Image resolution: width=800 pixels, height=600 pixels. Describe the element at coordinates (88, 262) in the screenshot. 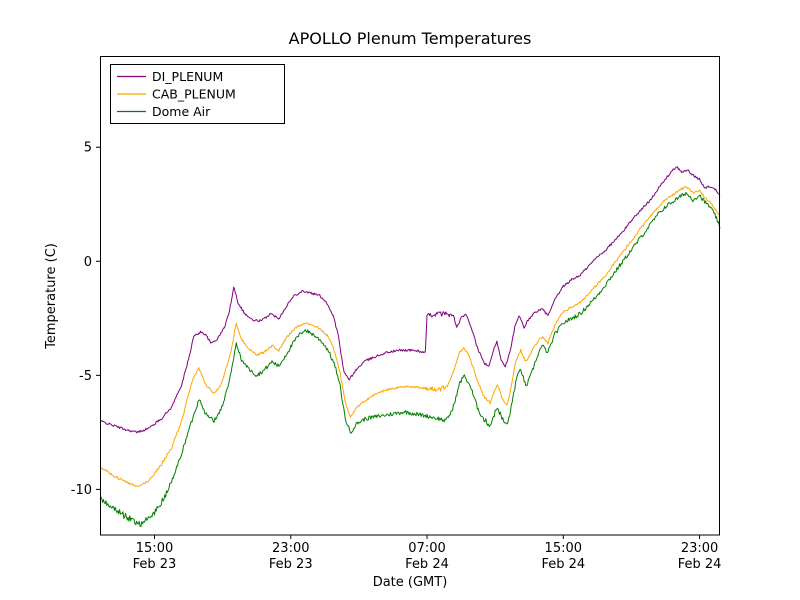

I see `y-tick-label: 0` at that location.